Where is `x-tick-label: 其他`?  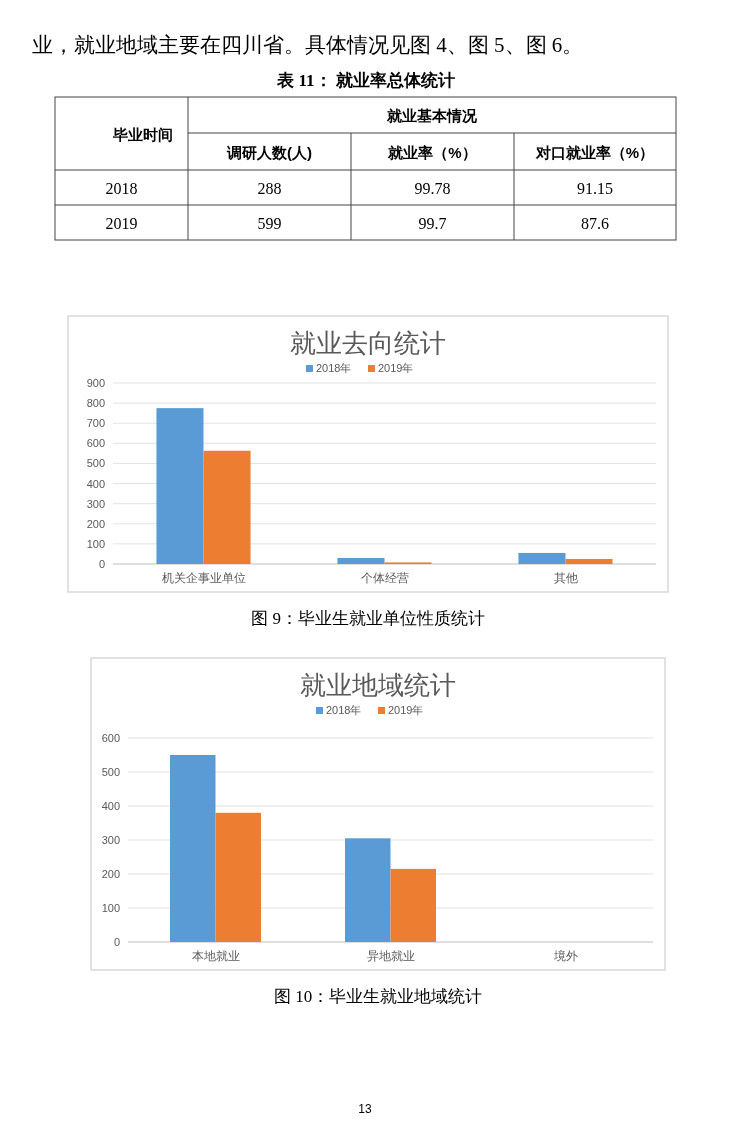
x-tick-label: 其他 is located at coordinates (565, 578).